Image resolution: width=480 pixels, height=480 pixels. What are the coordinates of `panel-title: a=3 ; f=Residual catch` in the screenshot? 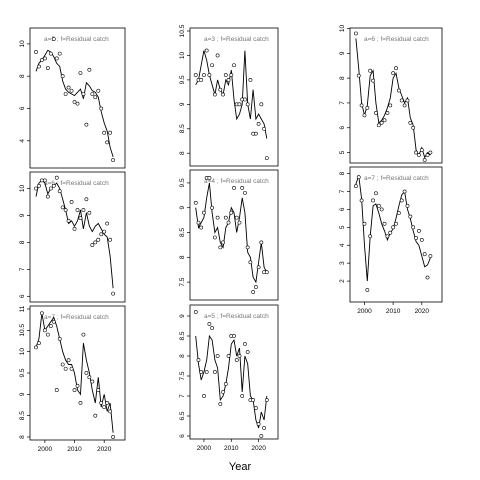 It's located at (236, 39).